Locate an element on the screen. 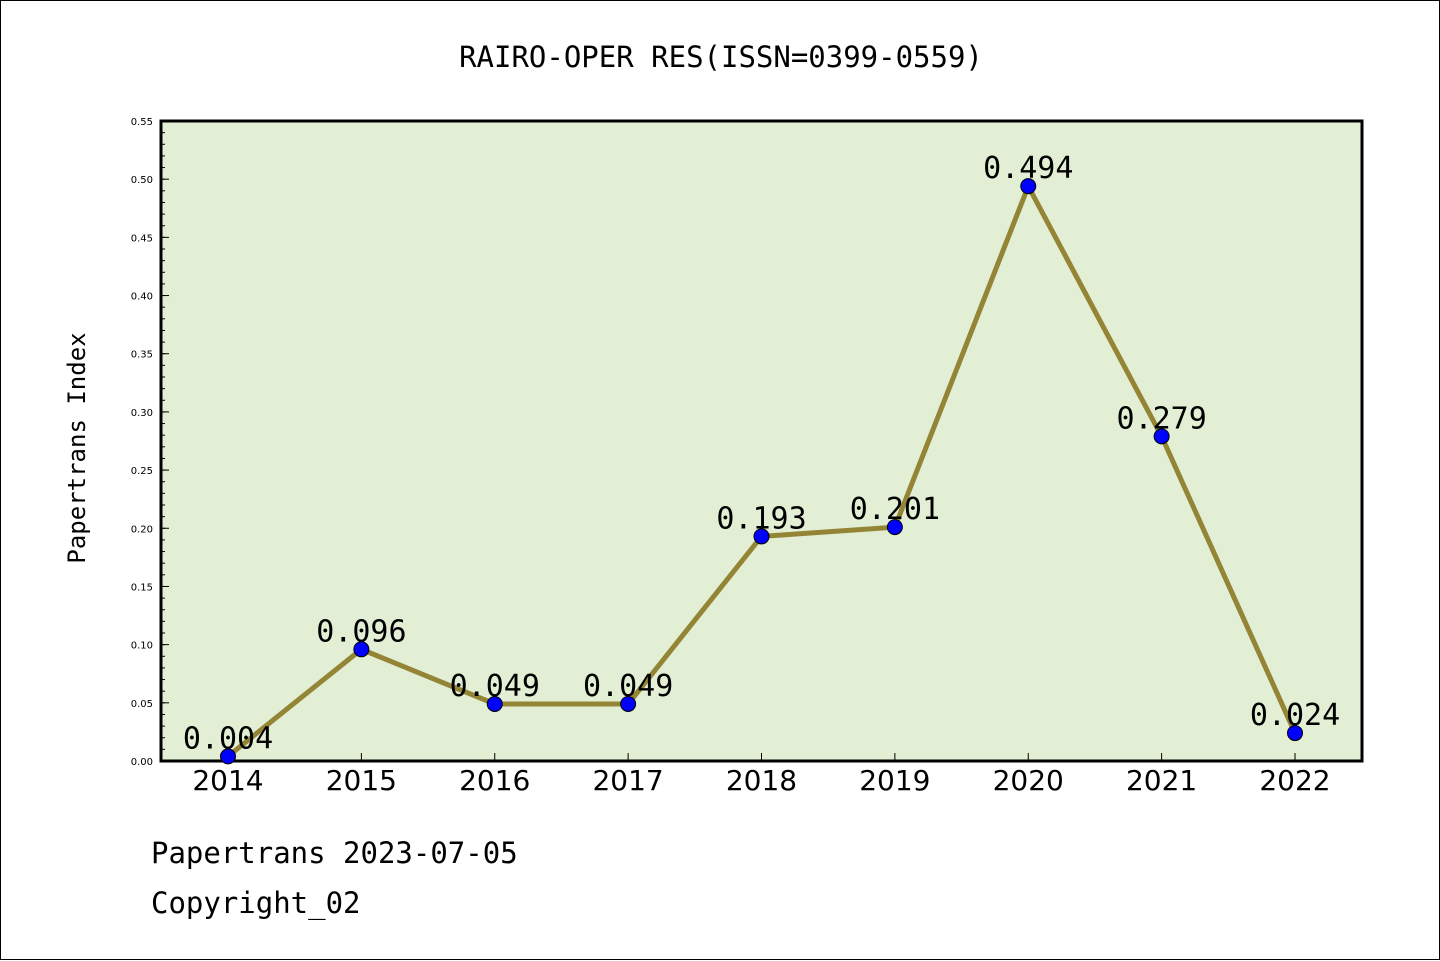 The width and height of the screenshot is (1440, 961). y-tick-label: 0.35 is located at coordinates (142, 355).